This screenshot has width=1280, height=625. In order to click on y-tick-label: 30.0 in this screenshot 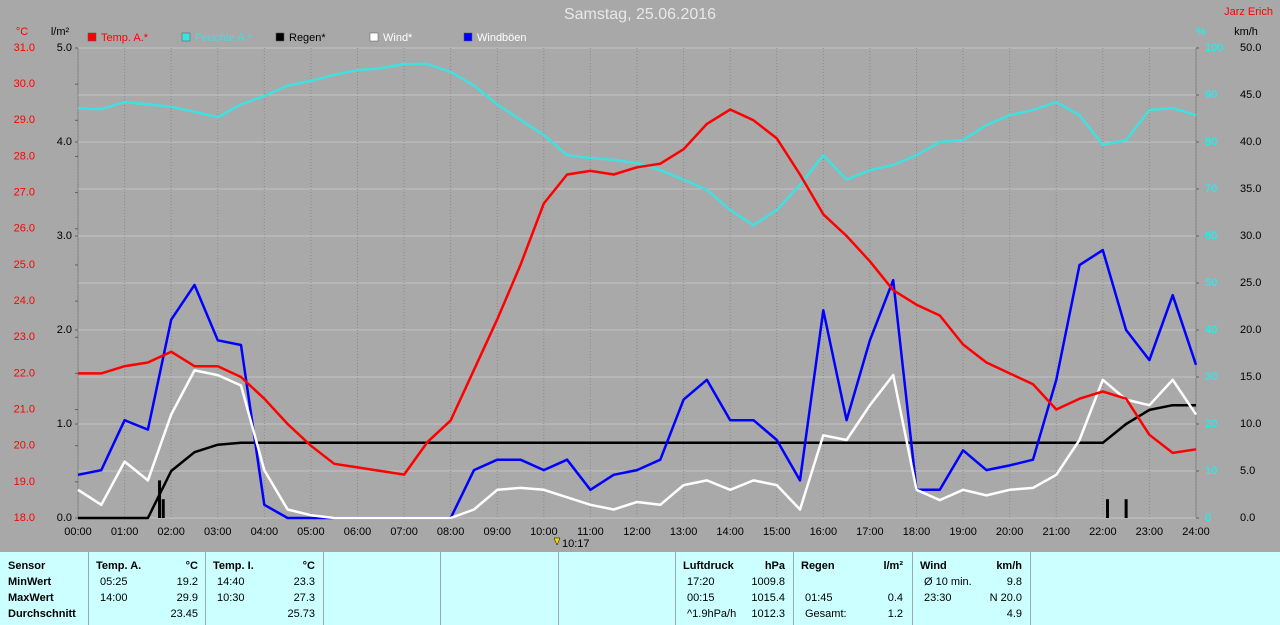, I will do `click(24, 84)`.